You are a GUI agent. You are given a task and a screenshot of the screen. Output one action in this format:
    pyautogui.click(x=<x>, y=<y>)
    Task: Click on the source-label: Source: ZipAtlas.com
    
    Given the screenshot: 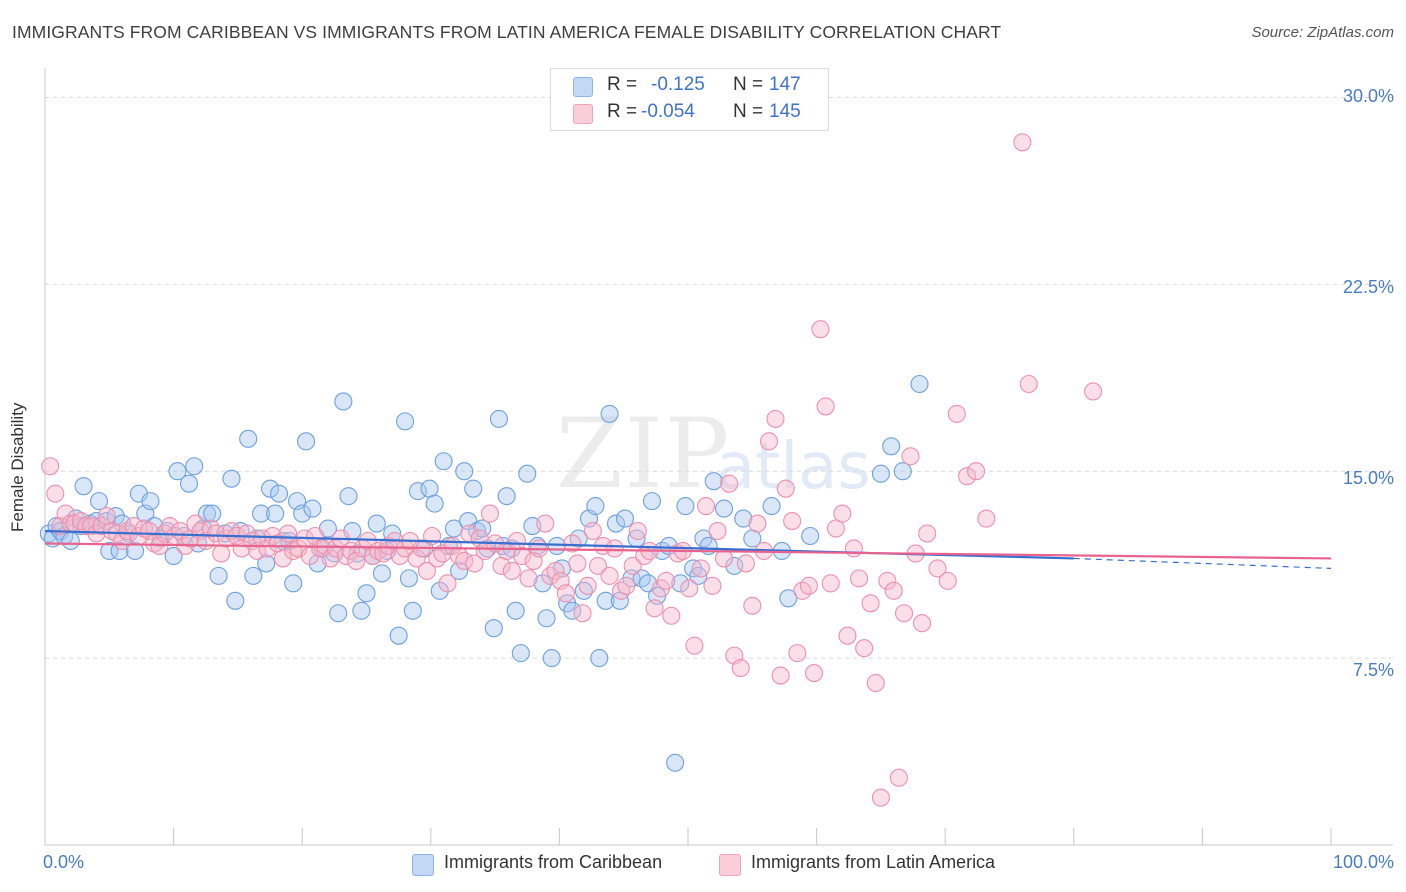 What is the action you would take?
    pyautogui.click(x=1322, y=32)
    